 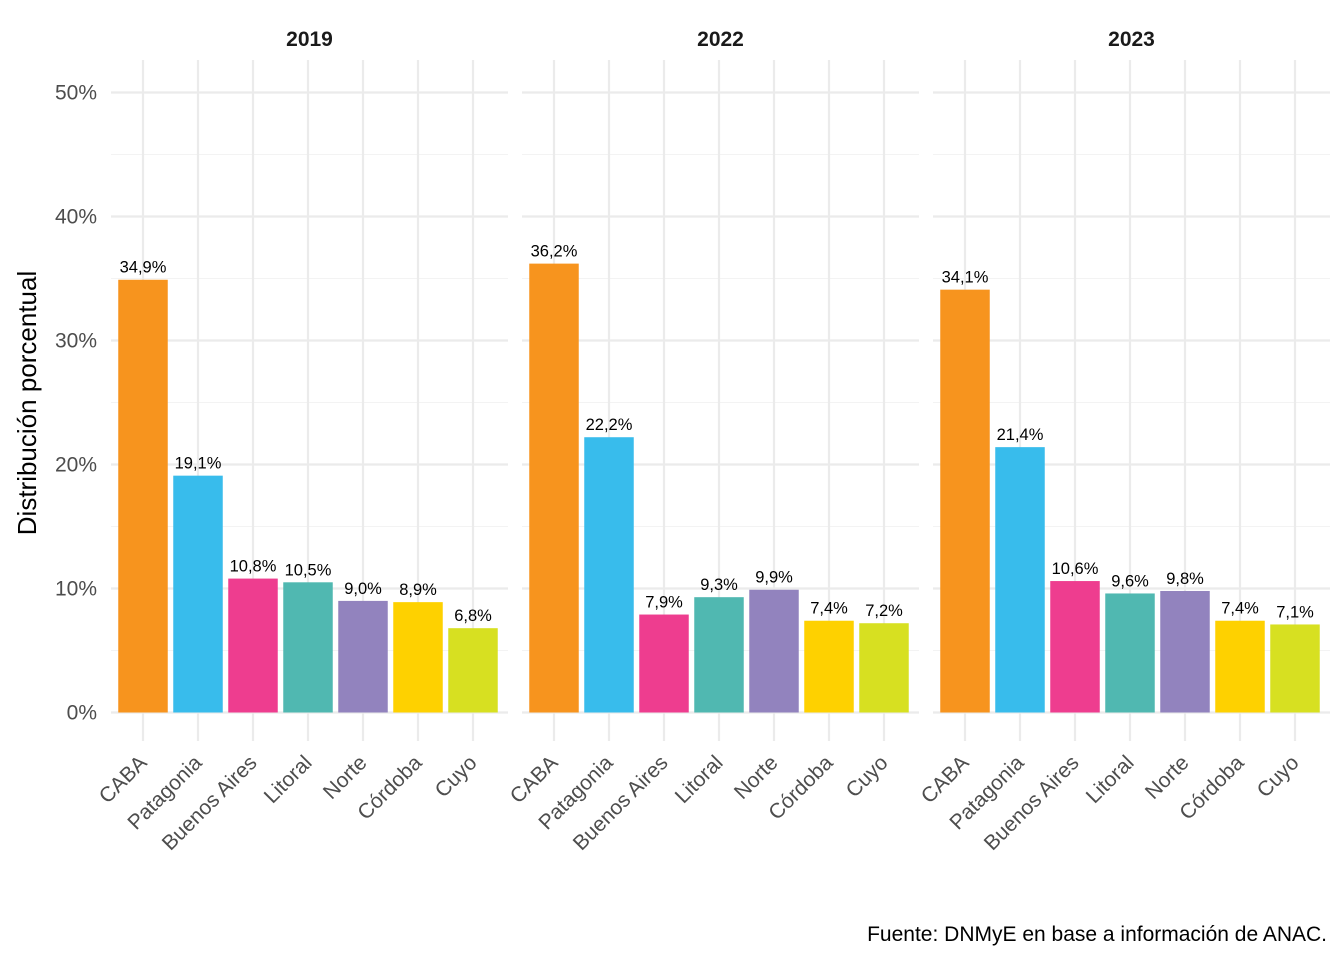 I want to click on y-tick-label: 0%, so click(x=82, y=713).